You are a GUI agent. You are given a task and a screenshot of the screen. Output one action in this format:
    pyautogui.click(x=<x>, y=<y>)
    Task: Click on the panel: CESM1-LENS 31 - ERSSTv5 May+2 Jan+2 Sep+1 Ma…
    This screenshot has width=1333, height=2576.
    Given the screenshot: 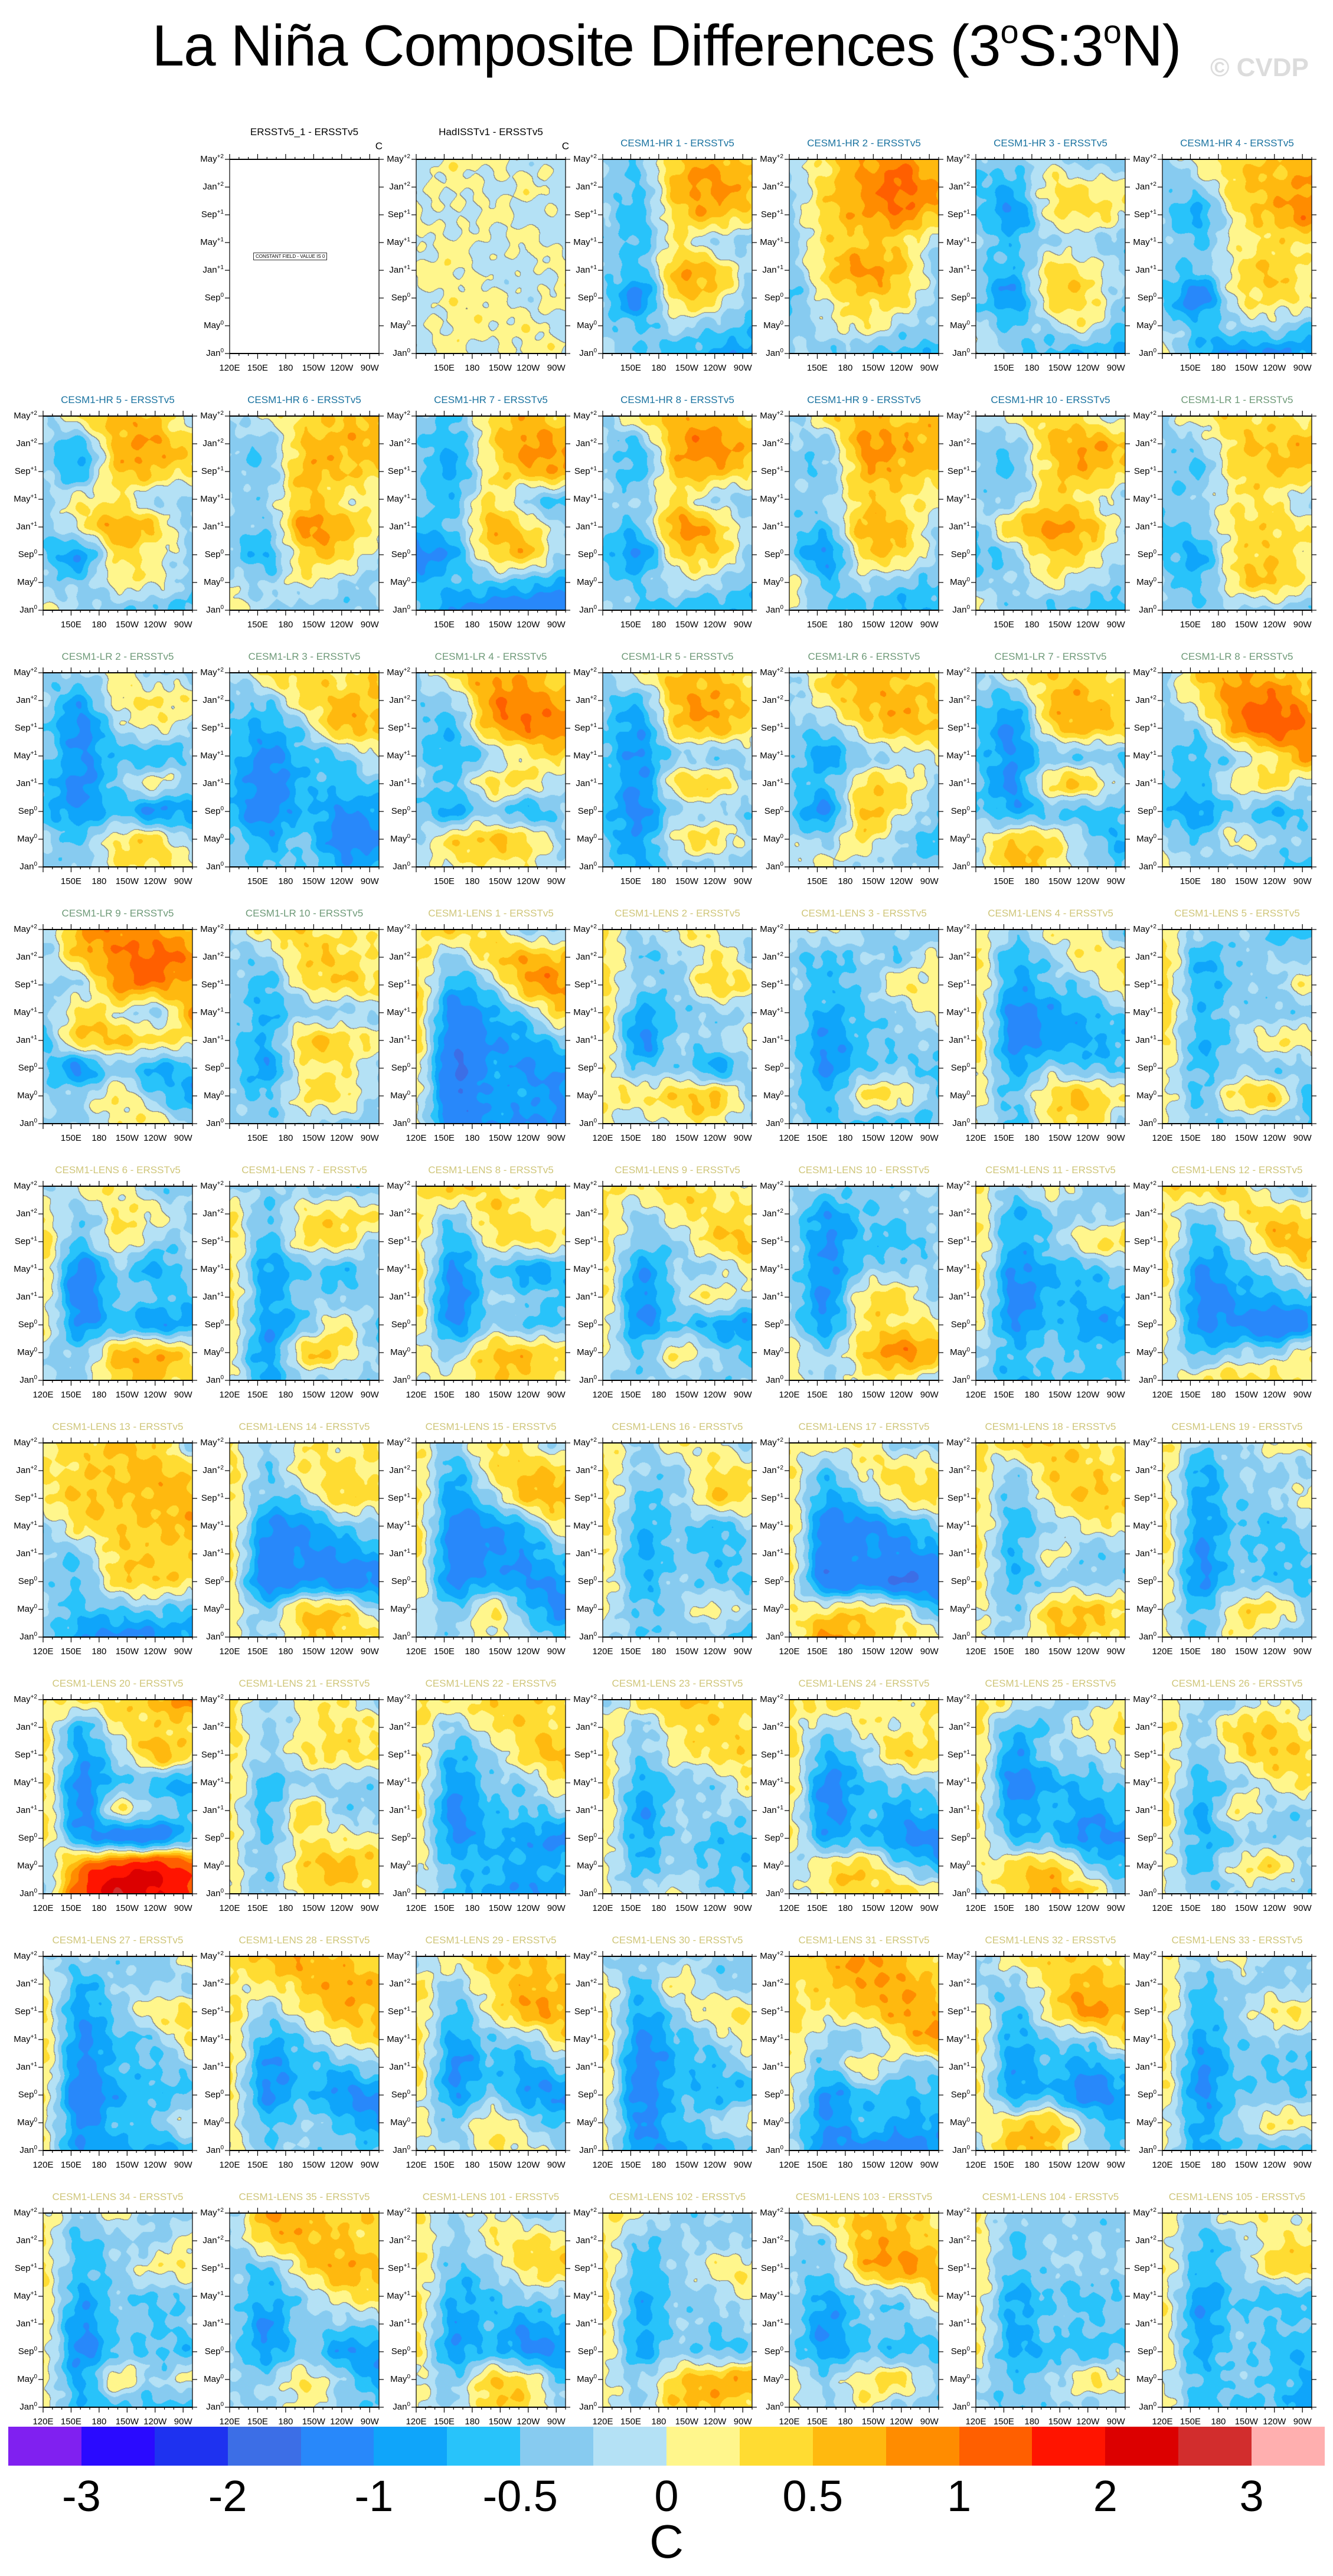 What is the action you would take?
    pyautogui.click(x=851, y=2052)
    